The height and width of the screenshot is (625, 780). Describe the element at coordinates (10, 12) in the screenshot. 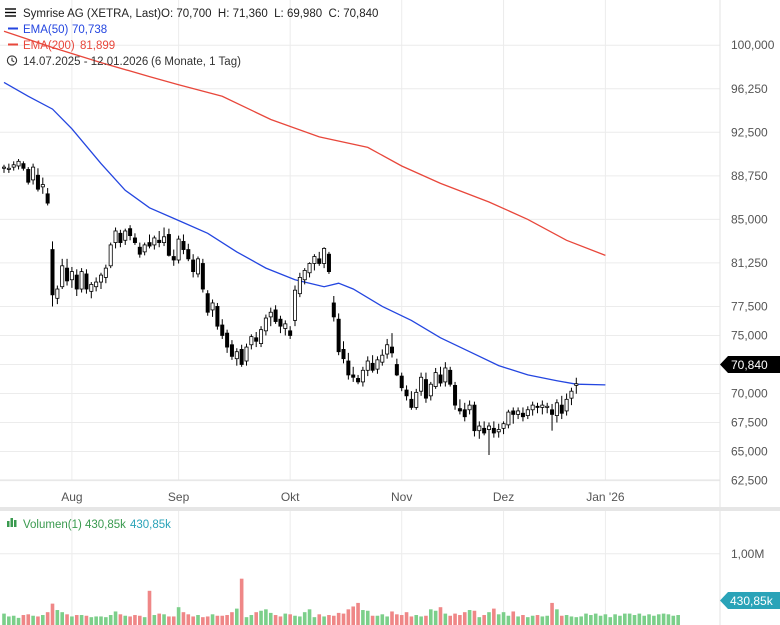

I see `menu-icon` at that location.